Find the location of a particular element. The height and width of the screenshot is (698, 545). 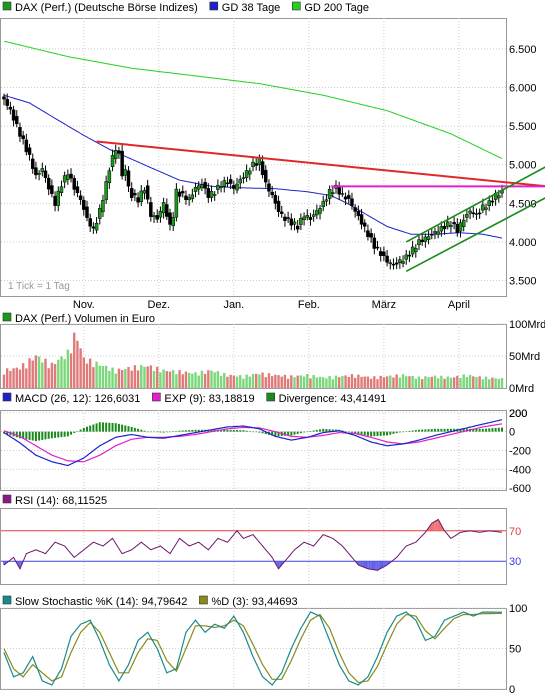

rsi-frame is located at coordinates (253, 546).